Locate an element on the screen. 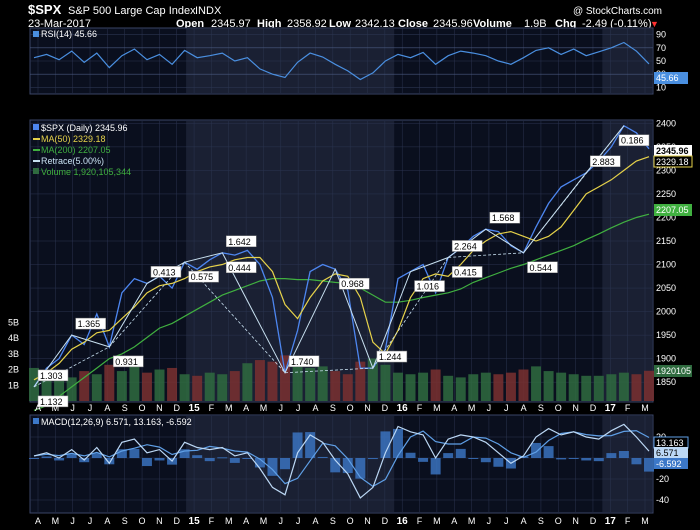 The height and width of the screenshot is (530, 700). retrace-label: 0.444 is located at coordinates (241, 267).